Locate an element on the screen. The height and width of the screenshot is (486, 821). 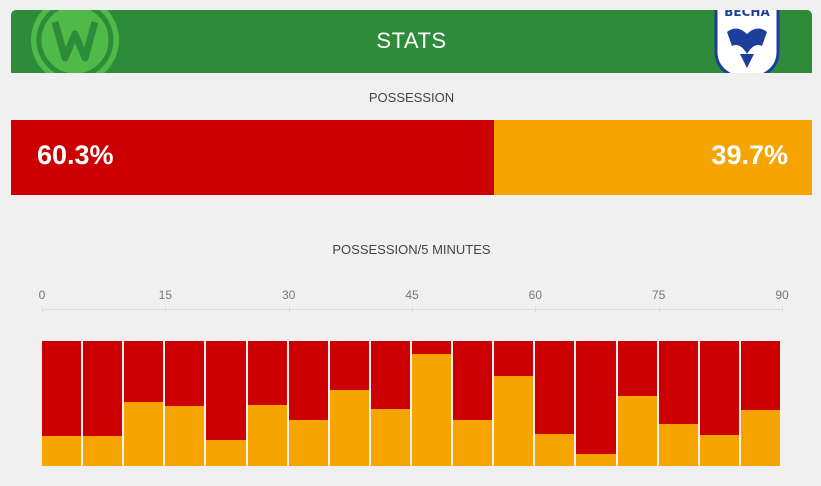
axis-tick-label: 90 is located at coordinates (782, 295).